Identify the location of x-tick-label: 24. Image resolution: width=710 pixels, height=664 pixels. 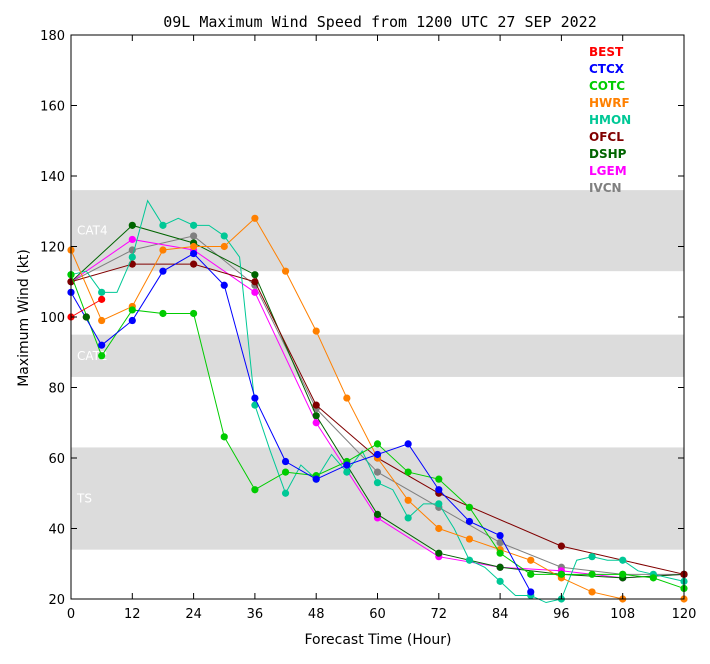
(193, 614).